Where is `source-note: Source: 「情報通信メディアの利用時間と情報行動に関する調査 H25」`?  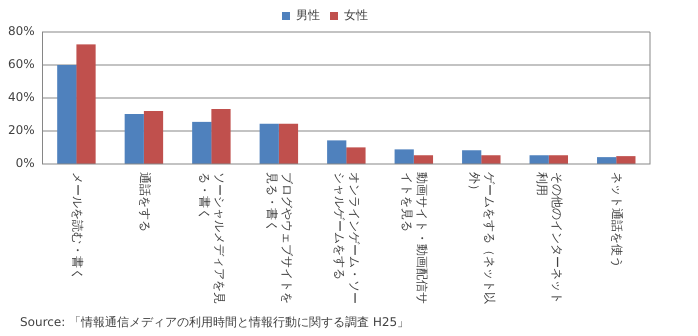 source-note: Source: 「情報通信メディアの利用時間と情報行動に関する調査 H25」 is located at coordinates (215, 322).